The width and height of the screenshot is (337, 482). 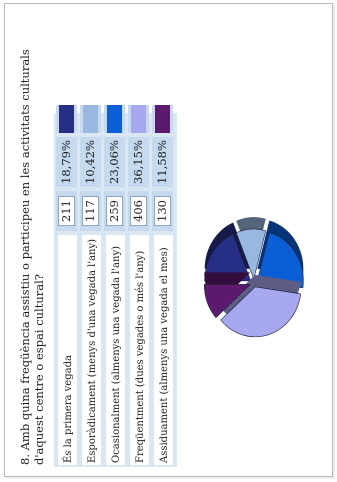 I want to click on count-value: 211, so click(x=66, y=211).